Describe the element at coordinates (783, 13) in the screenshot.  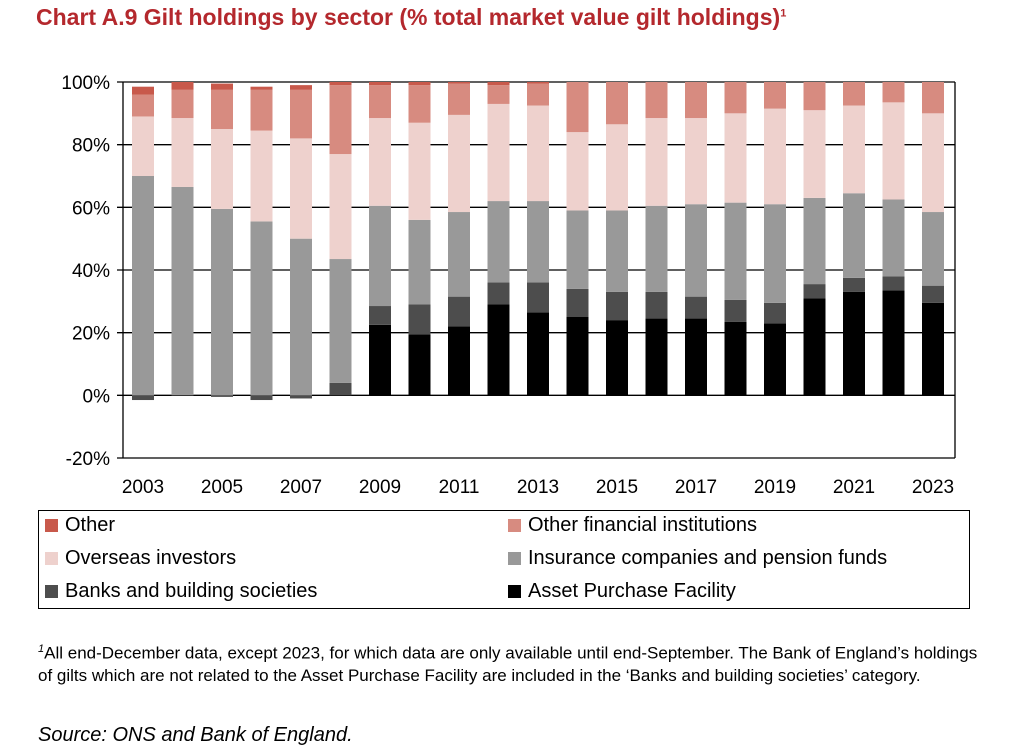
I see `title-footnote-mark: 1` at that location.